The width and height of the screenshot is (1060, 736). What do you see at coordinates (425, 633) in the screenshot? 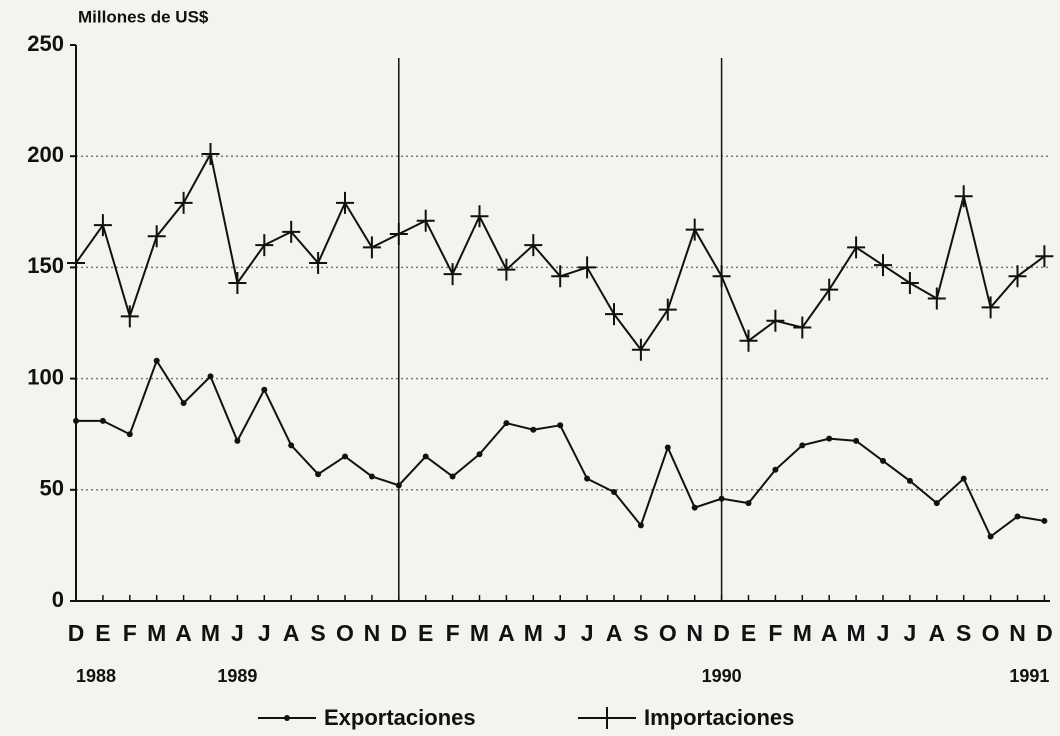
I see `x-tick-label: E` at bounding box center [425, 633].